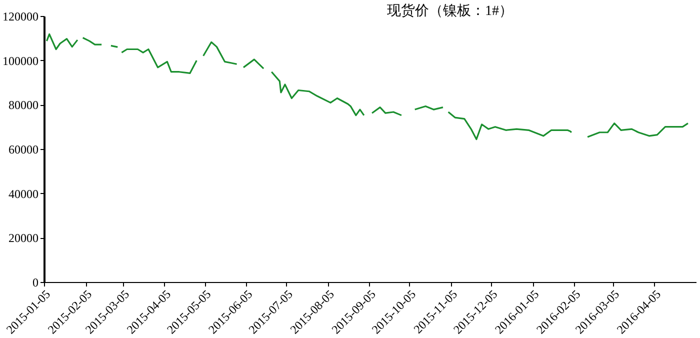 The height and width of the screenshot is (338, 700). Describe the element at coordinates (20, 17) in the screenshot. I see `y-tick-label: 120000` at that location.